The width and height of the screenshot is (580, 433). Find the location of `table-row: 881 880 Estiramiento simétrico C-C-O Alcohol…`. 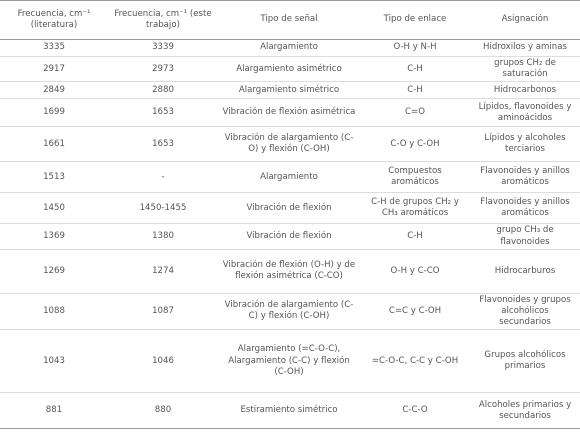

table-row: 881 880 Estiramiento simétrico C-C-O Alcohol… is located at coordinates (290, 411).